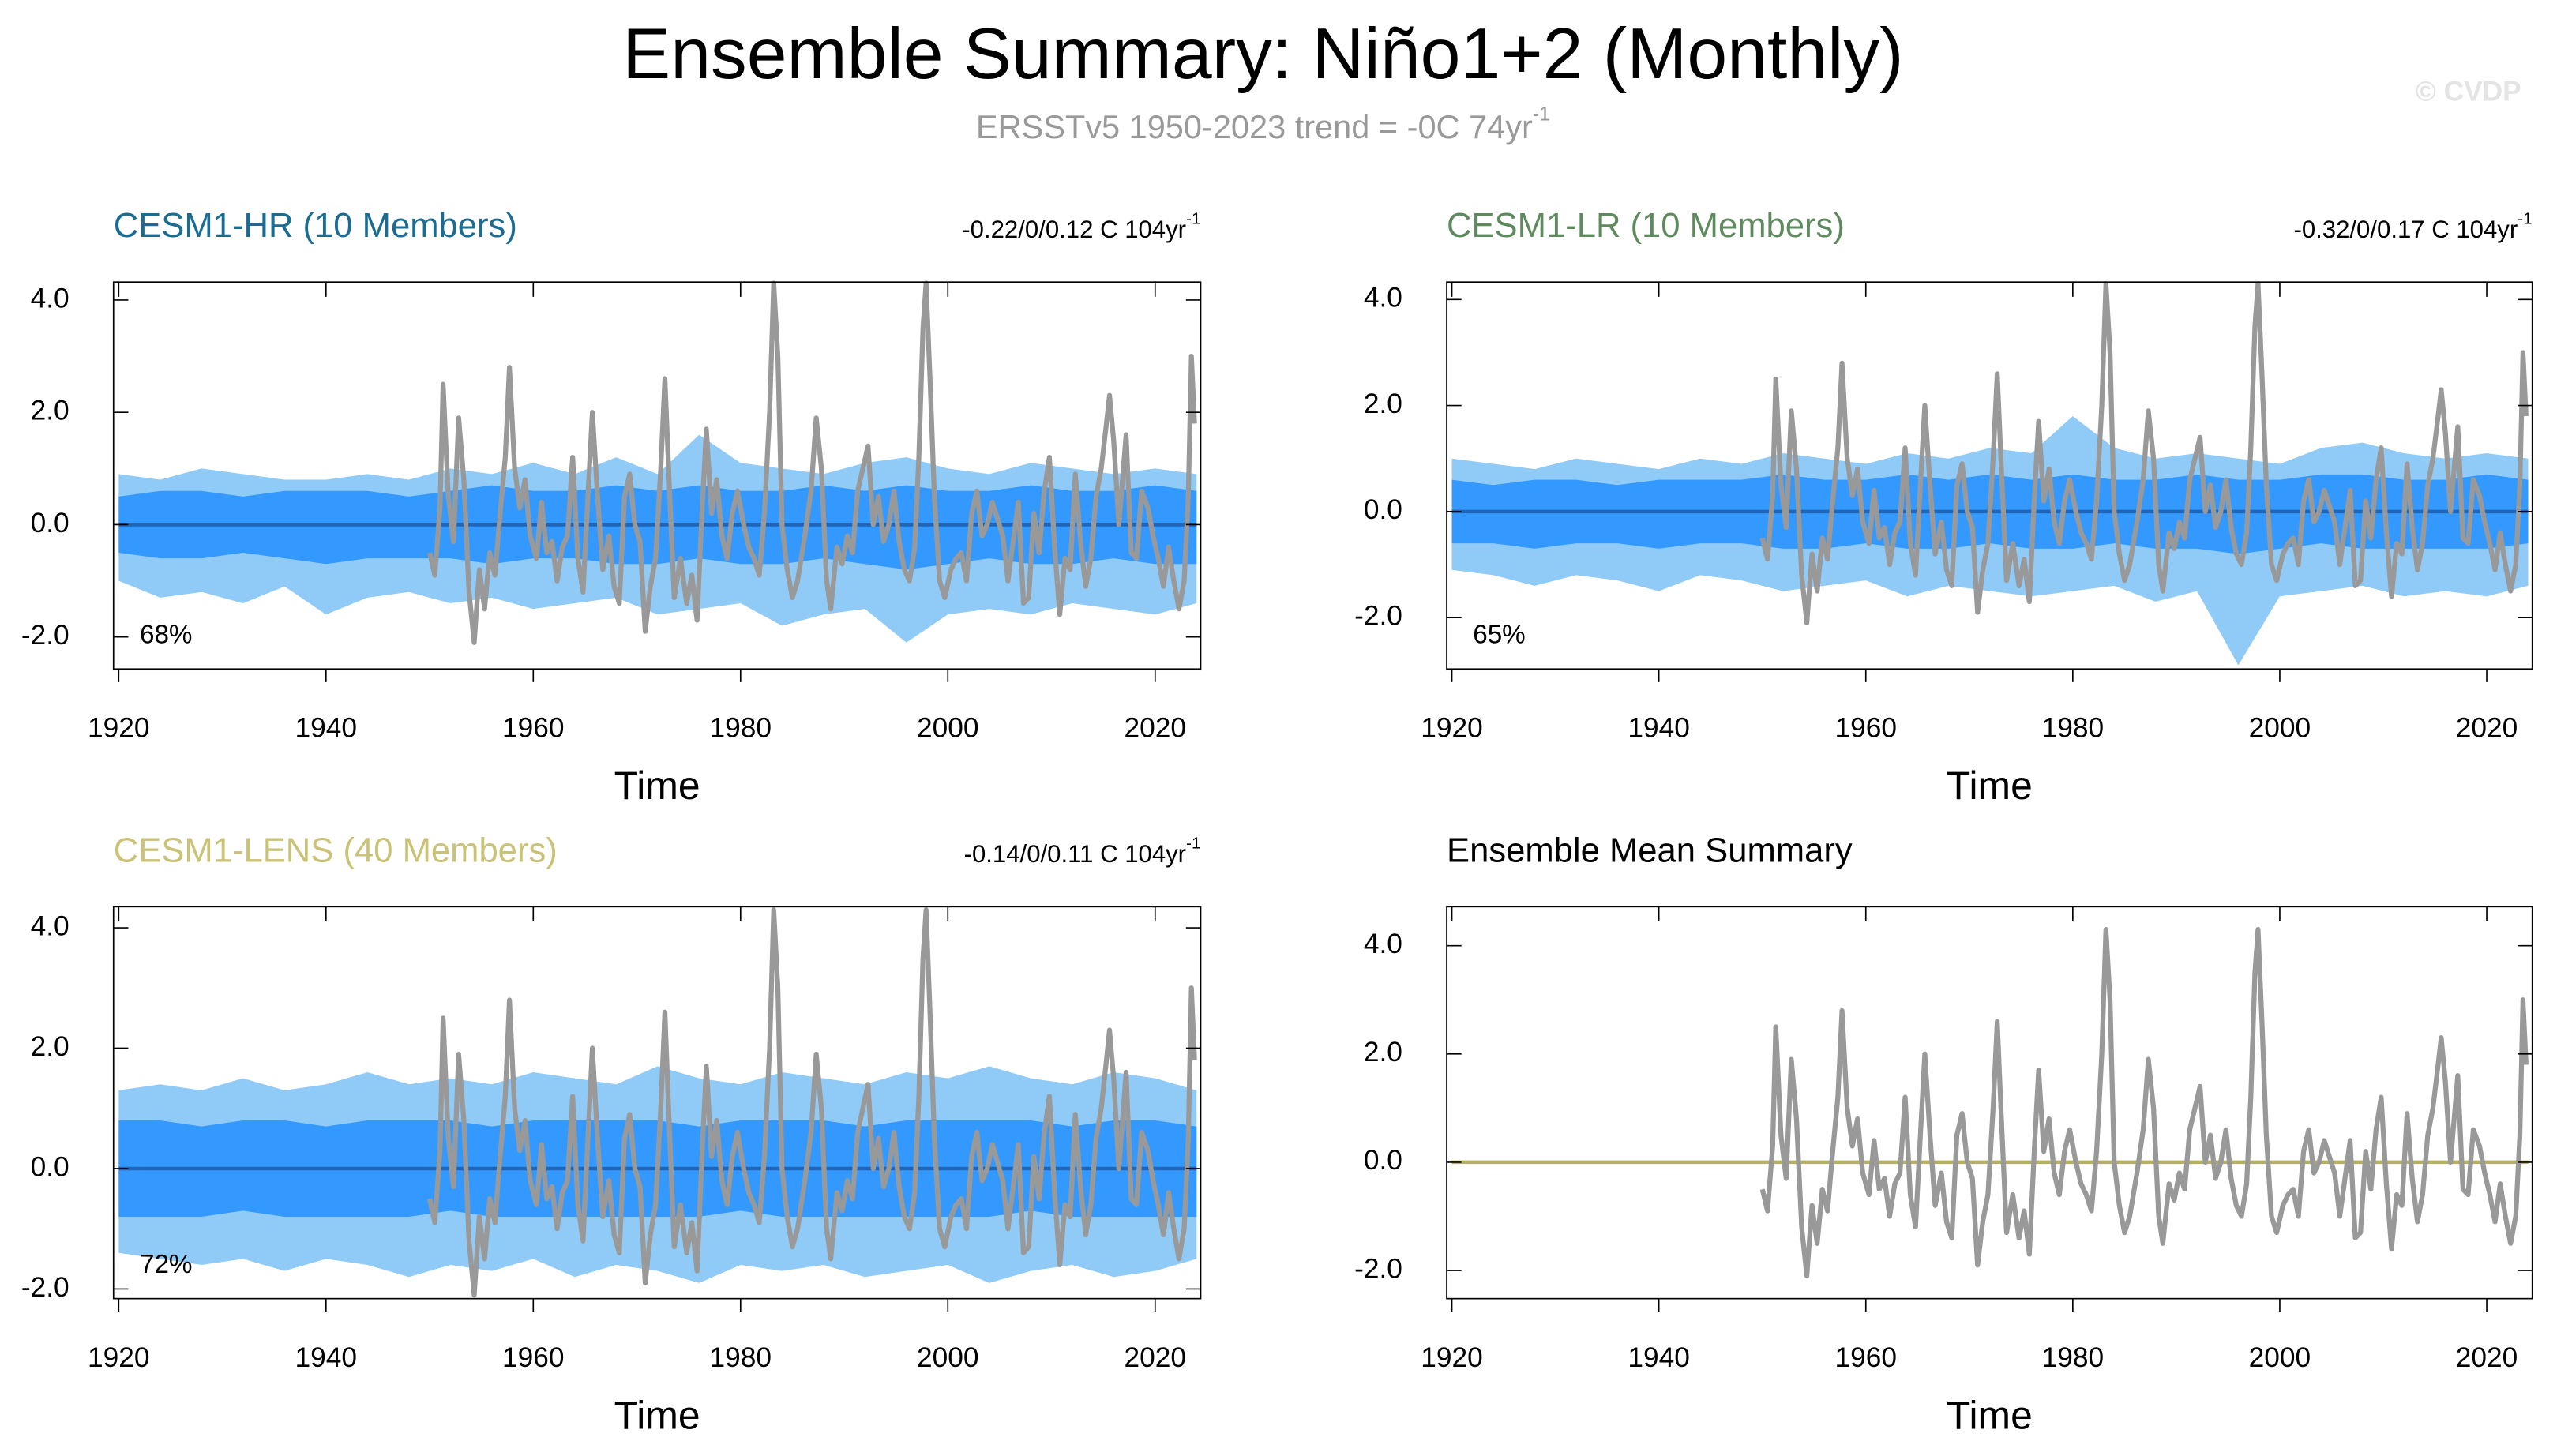 This screenshot has height=1456, width=2572. Describe the element at coordinates (315, 226) in the screenshot. I see `panel-title: CESM1-HR (10 Members)` at that location.